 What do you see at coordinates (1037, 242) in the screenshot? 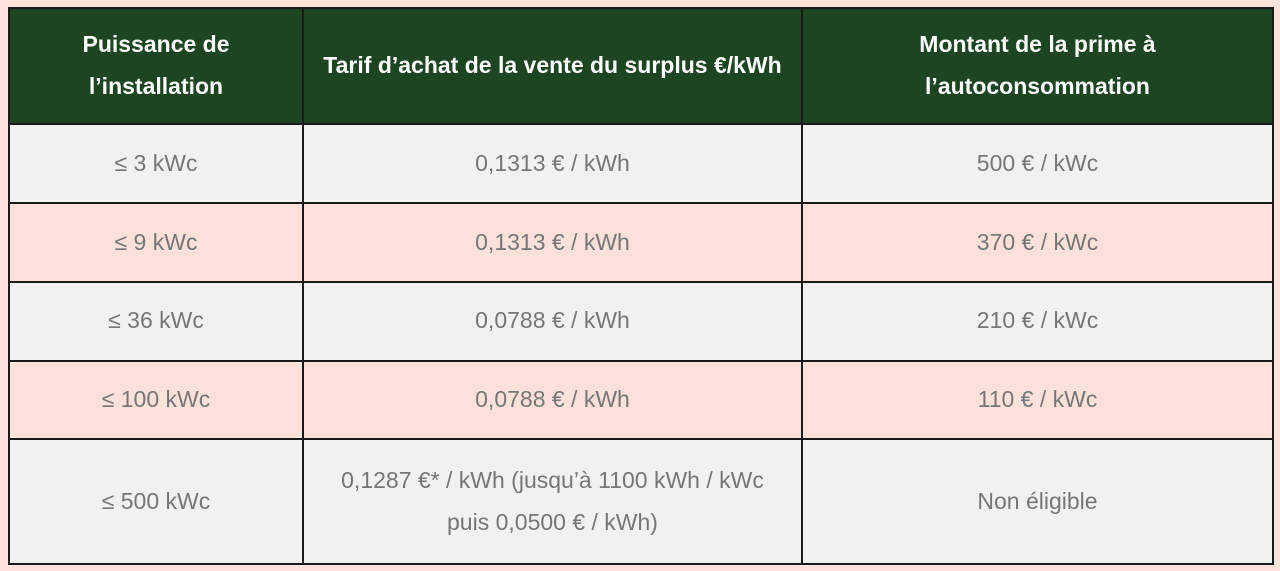
I see `cell-prime: 370 € / kWc` at bounding box center [1037, 242].